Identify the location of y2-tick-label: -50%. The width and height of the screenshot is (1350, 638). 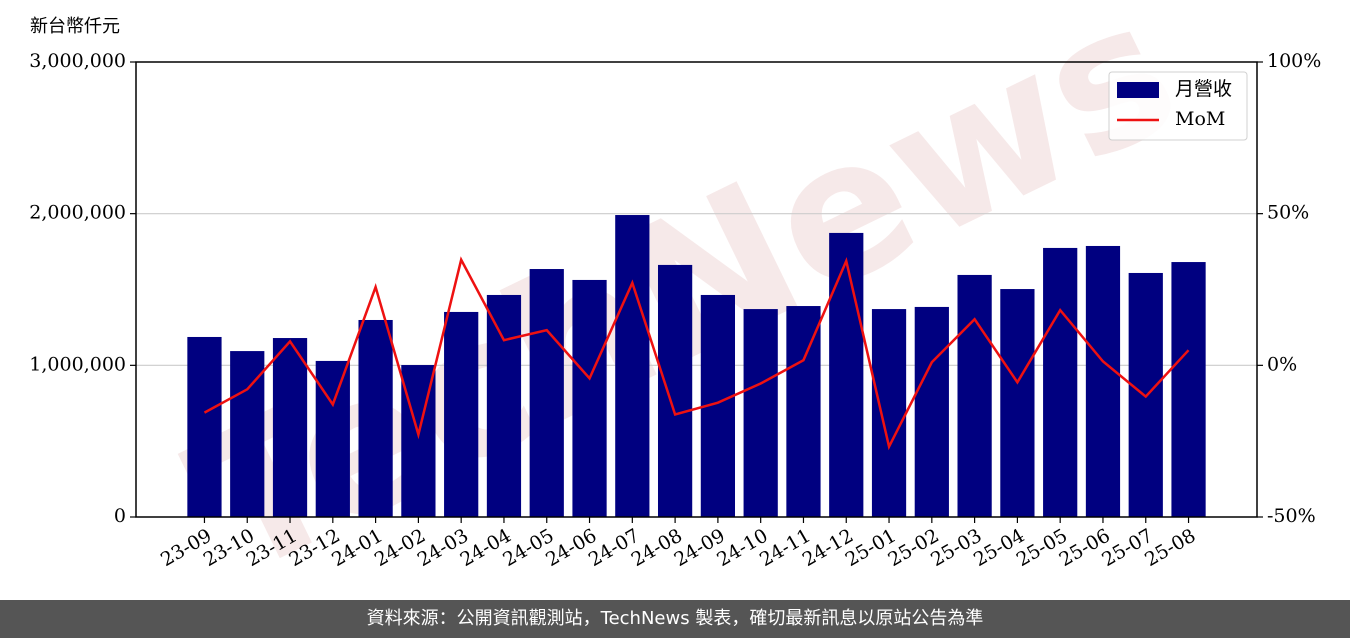
(1291, 516).